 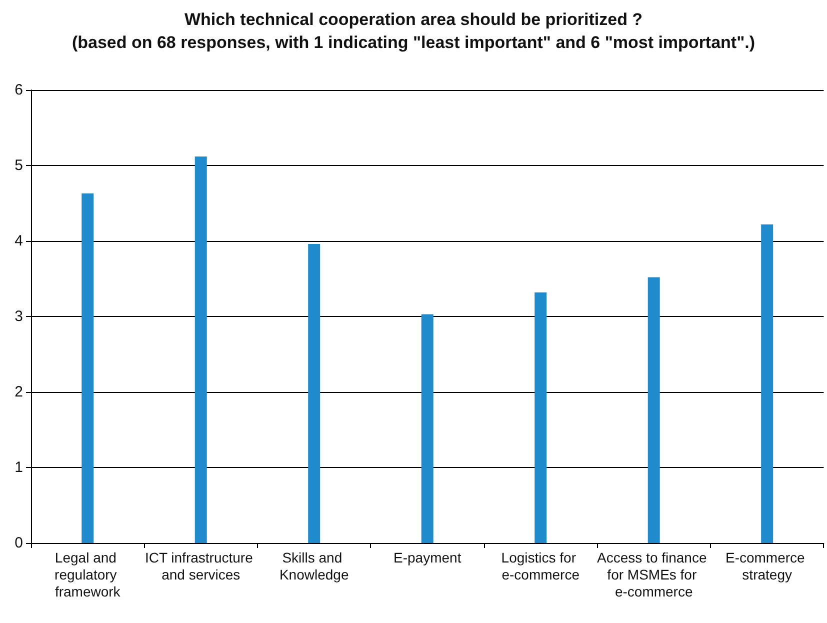 I want to click on chart-subtitle: (based on 68 responses, with 1 indicating "least important" and 6 "most important".), so click(x=414, y=42).